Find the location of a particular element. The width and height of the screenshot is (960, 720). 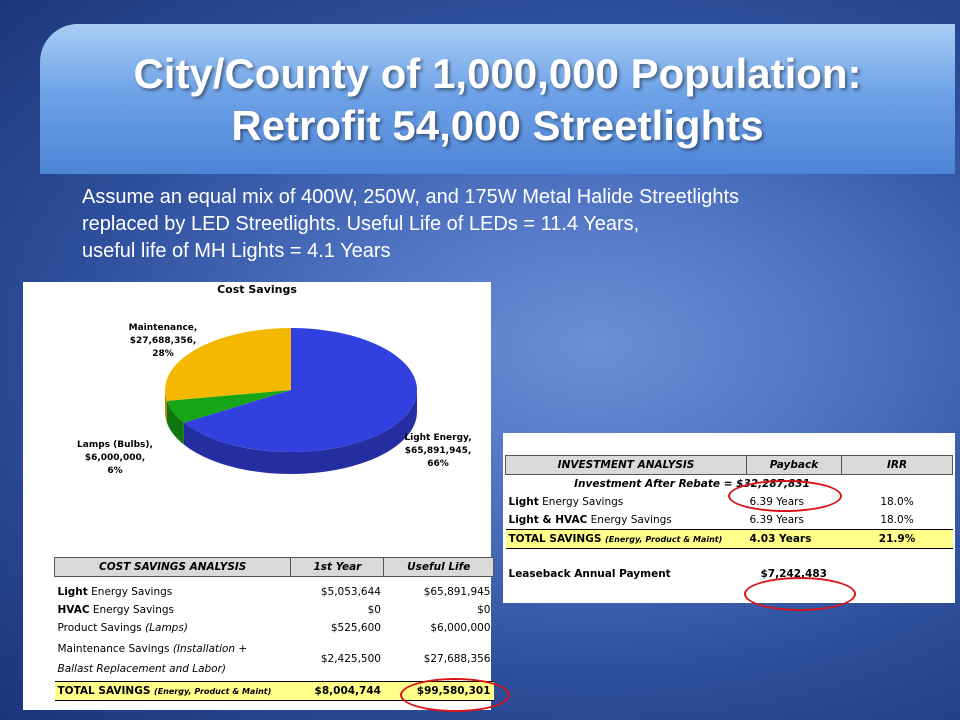

pie-label-lamps-value: $6,000,000, is located at coordinates (115, 458).